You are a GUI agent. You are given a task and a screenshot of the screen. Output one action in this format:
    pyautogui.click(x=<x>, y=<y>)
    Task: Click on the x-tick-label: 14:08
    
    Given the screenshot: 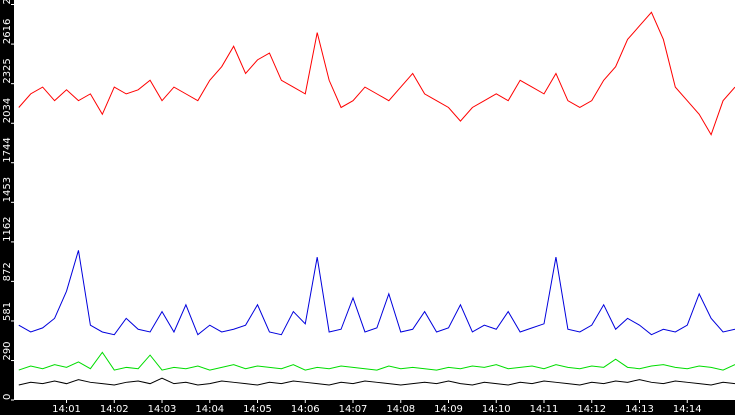 What is the action you would take?
    pyautogui.click(x=400, y=409)
    